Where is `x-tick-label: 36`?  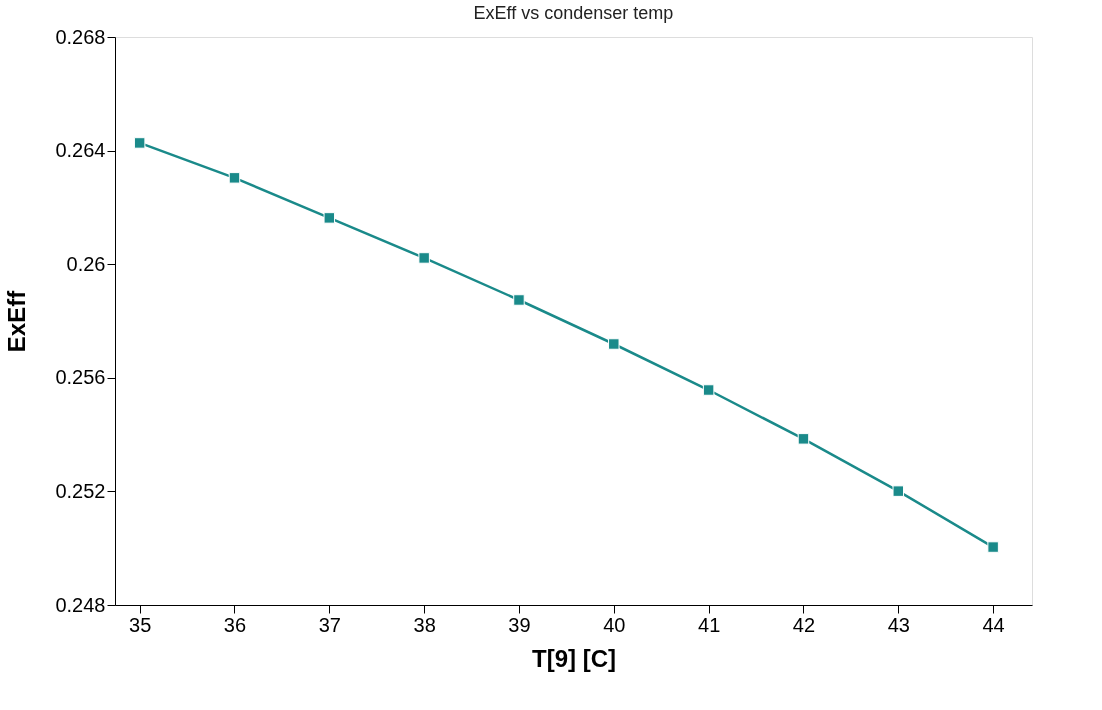
x-tick-label: 36 is located at coordinates (235, 624).